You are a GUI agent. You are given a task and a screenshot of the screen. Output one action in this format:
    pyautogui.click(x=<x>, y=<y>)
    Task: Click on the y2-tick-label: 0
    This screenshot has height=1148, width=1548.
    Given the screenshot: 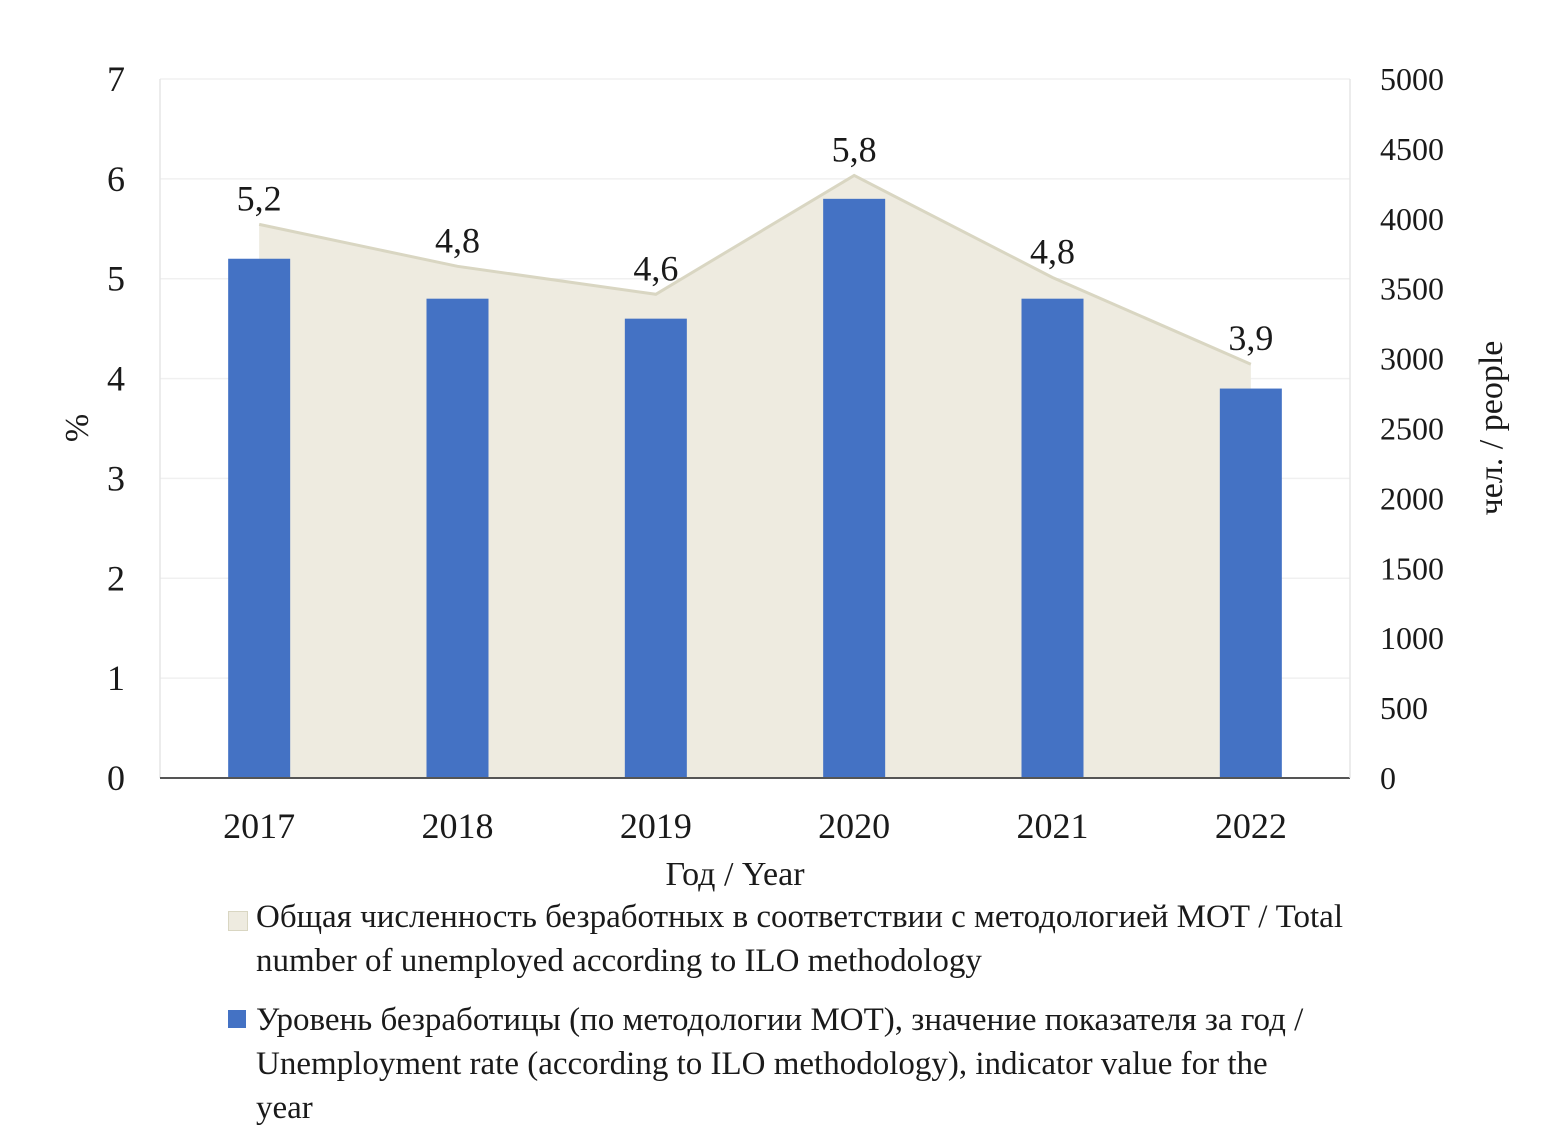 What is the action you would take?
    pyautogui.click(x=1388, y=778)
    